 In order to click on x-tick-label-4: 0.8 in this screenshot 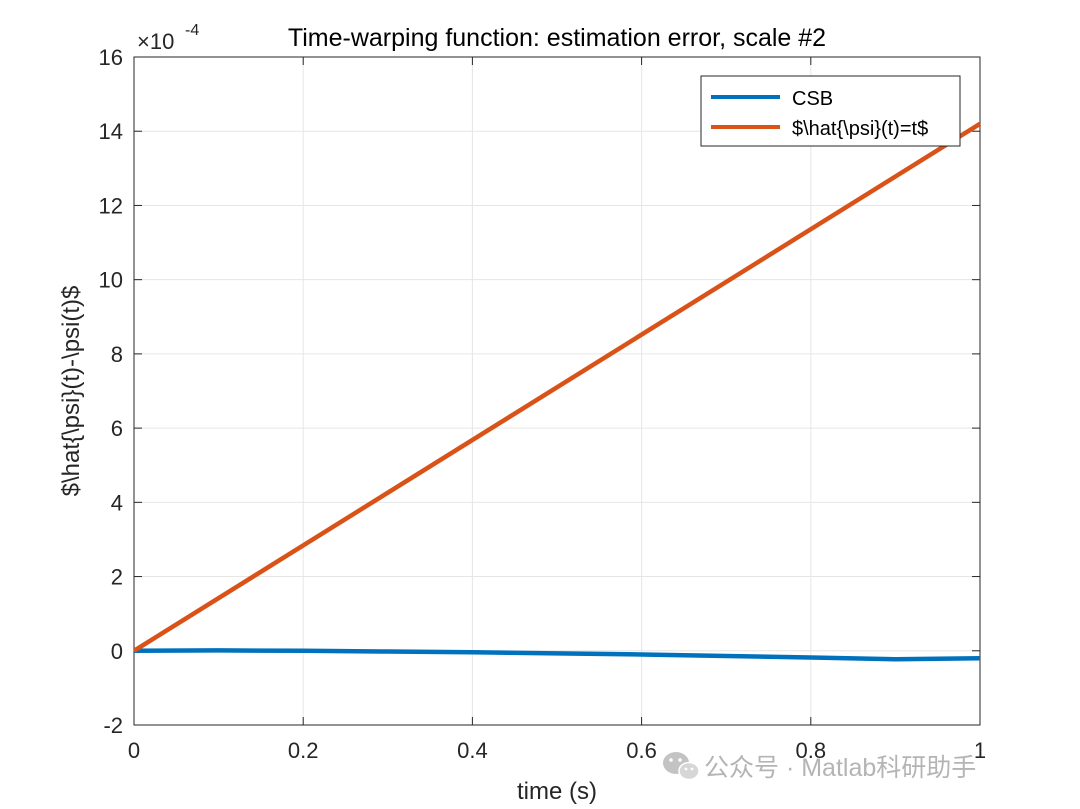, I will do `click(811, 750)`.